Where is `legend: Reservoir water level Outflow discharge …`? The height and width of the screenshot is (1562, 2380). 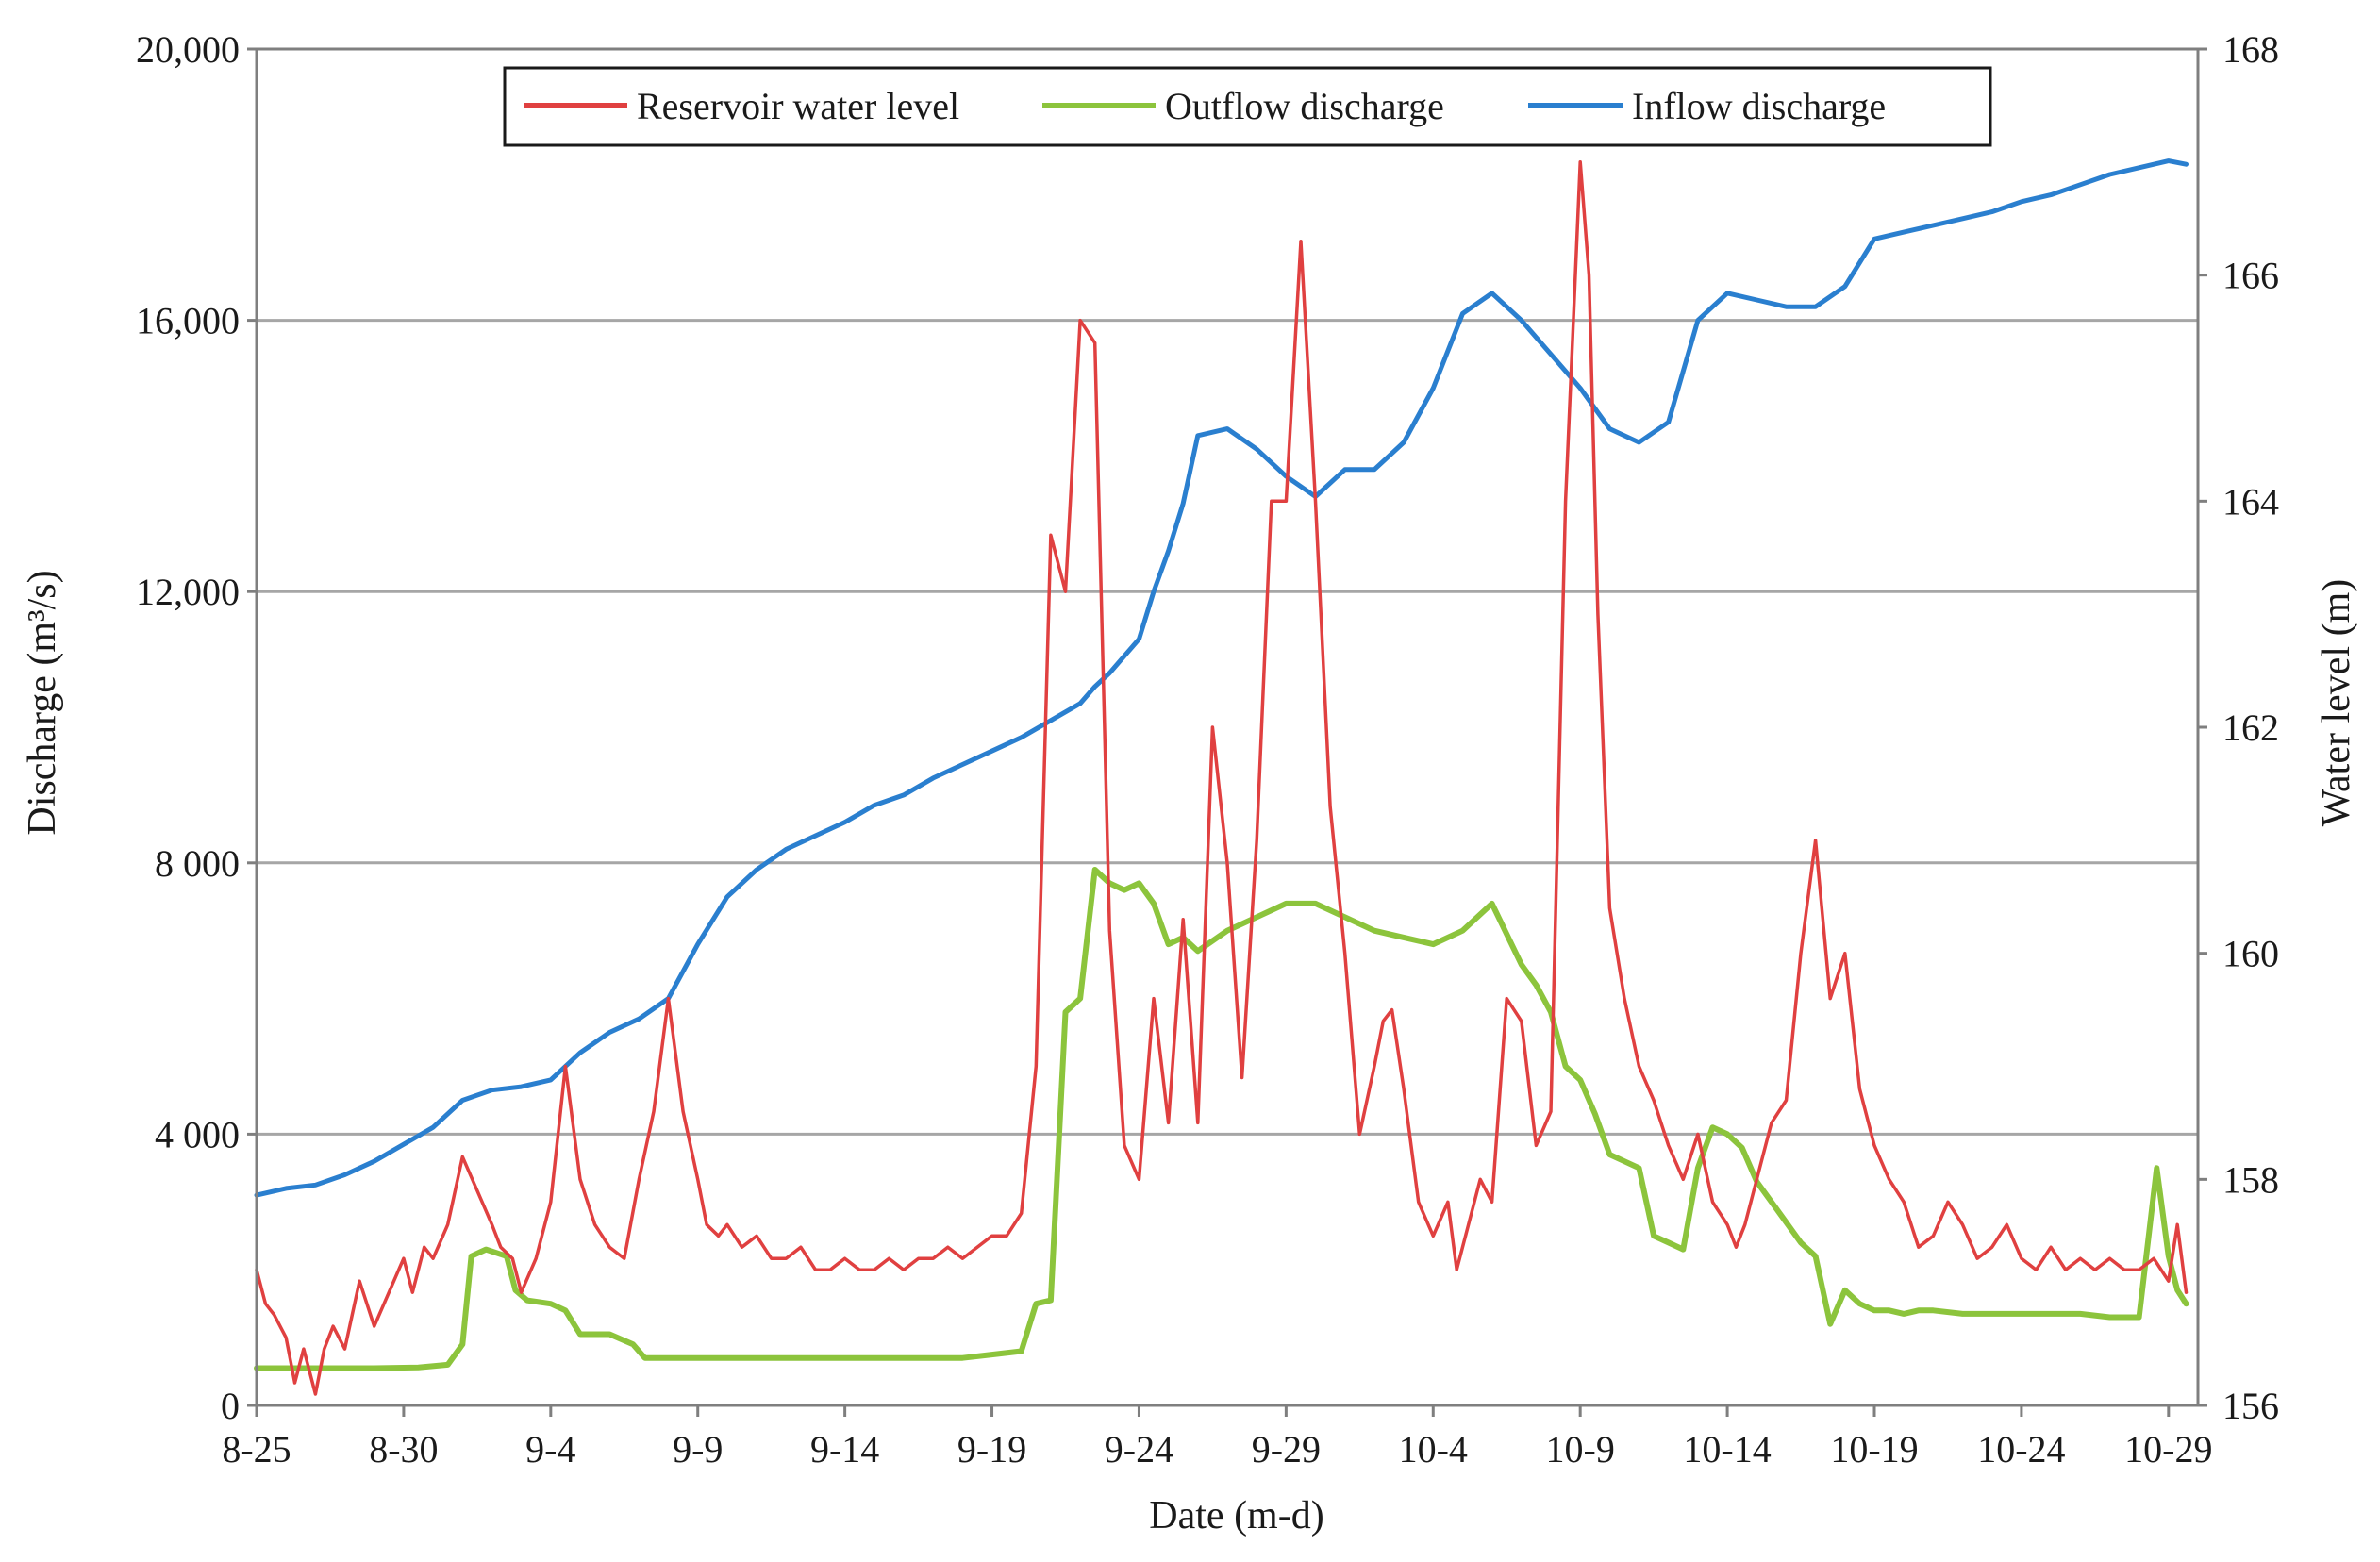 legend: Reservoir water level Outflow discharge … is located at coordinates (1248, 106).